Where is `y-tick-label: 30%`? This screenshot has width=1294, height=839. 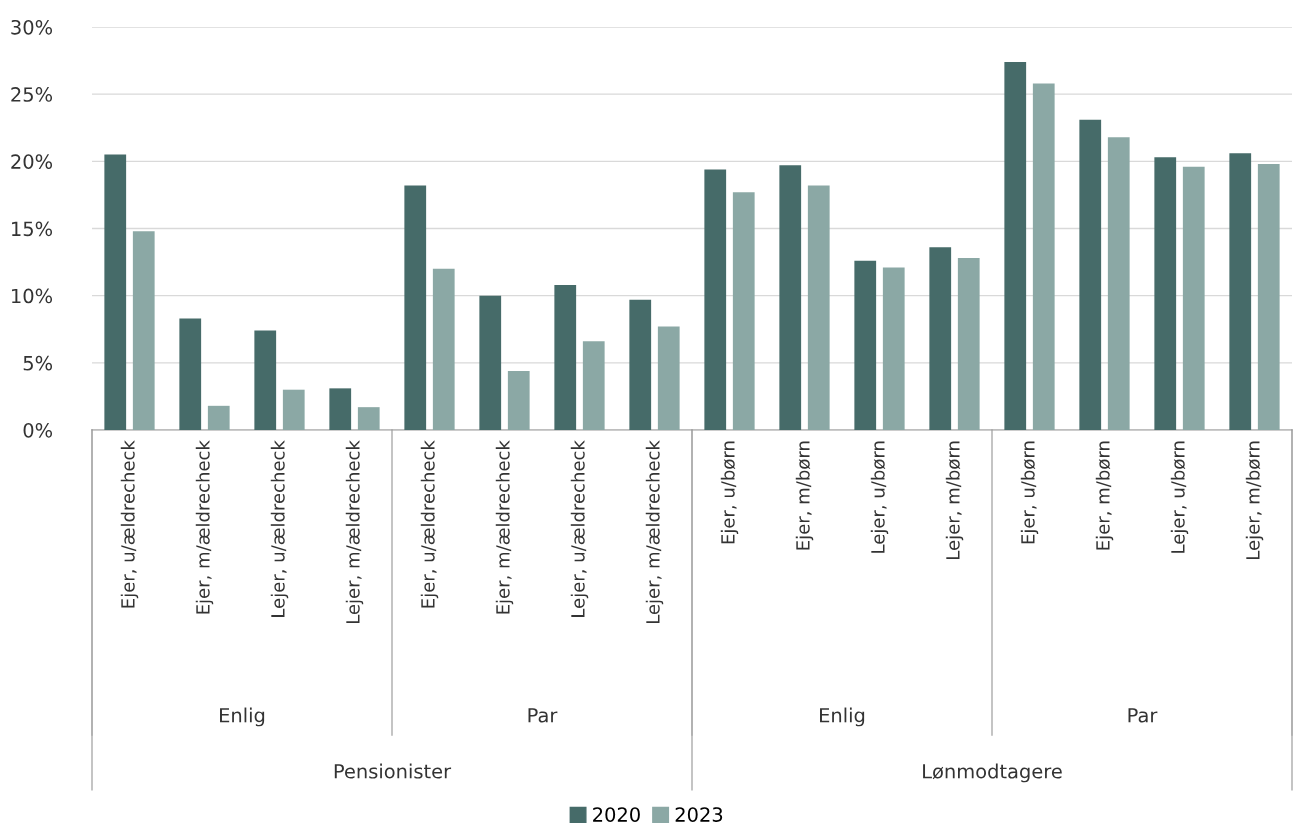 y-tick-label: 30% is located at coordinates (32, 27).